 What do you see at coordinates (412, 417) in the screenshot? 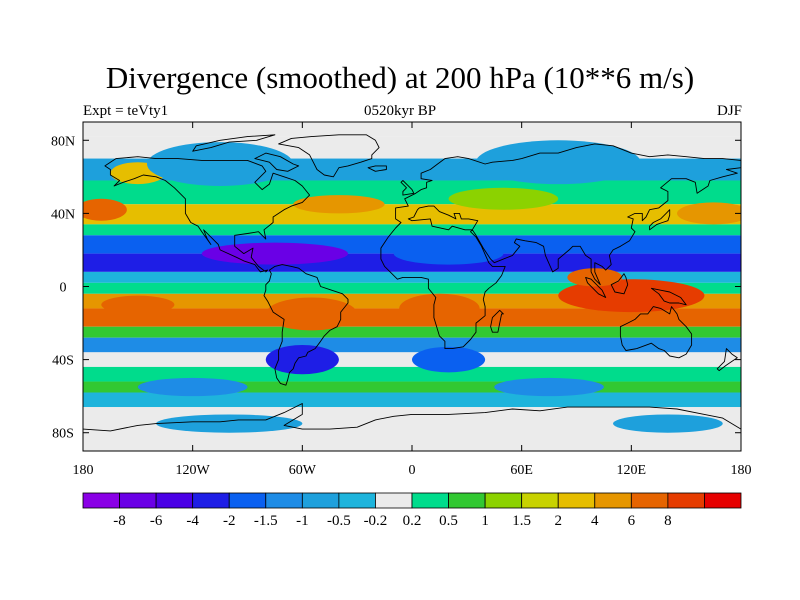
I see `coastline-antarctica` at bounding box center [412, 417].